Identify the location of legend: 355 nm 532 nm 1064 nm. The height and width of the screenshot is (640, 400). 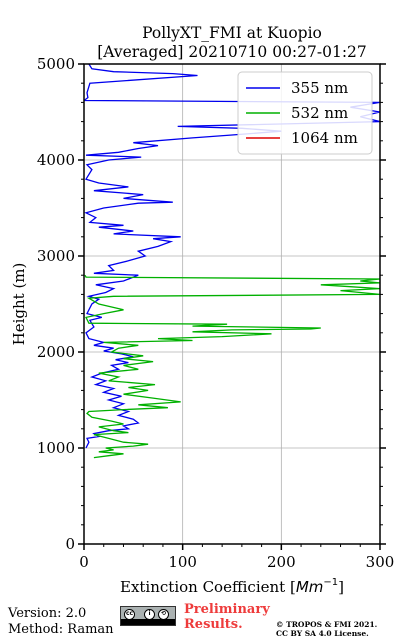
(305, 113).